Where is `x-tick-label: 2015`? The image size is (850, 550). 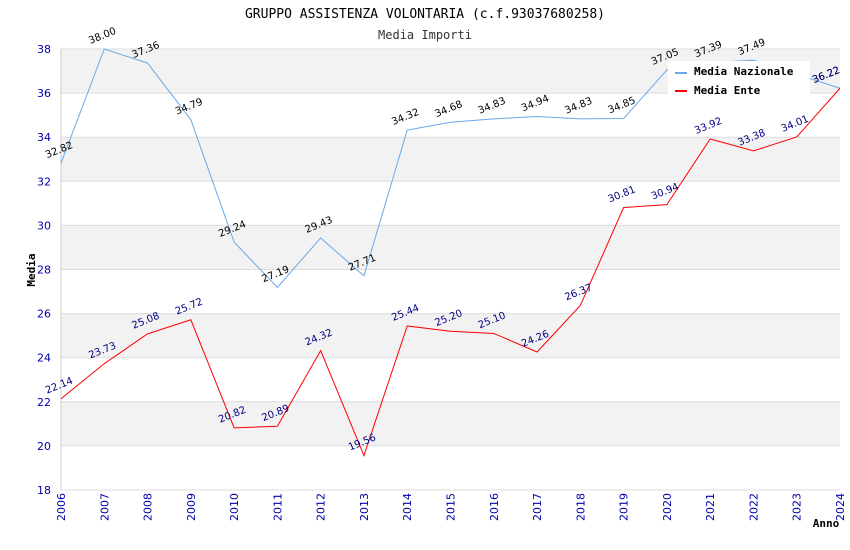
x-tick-label: 2015 is located at coordinates (451, 507).